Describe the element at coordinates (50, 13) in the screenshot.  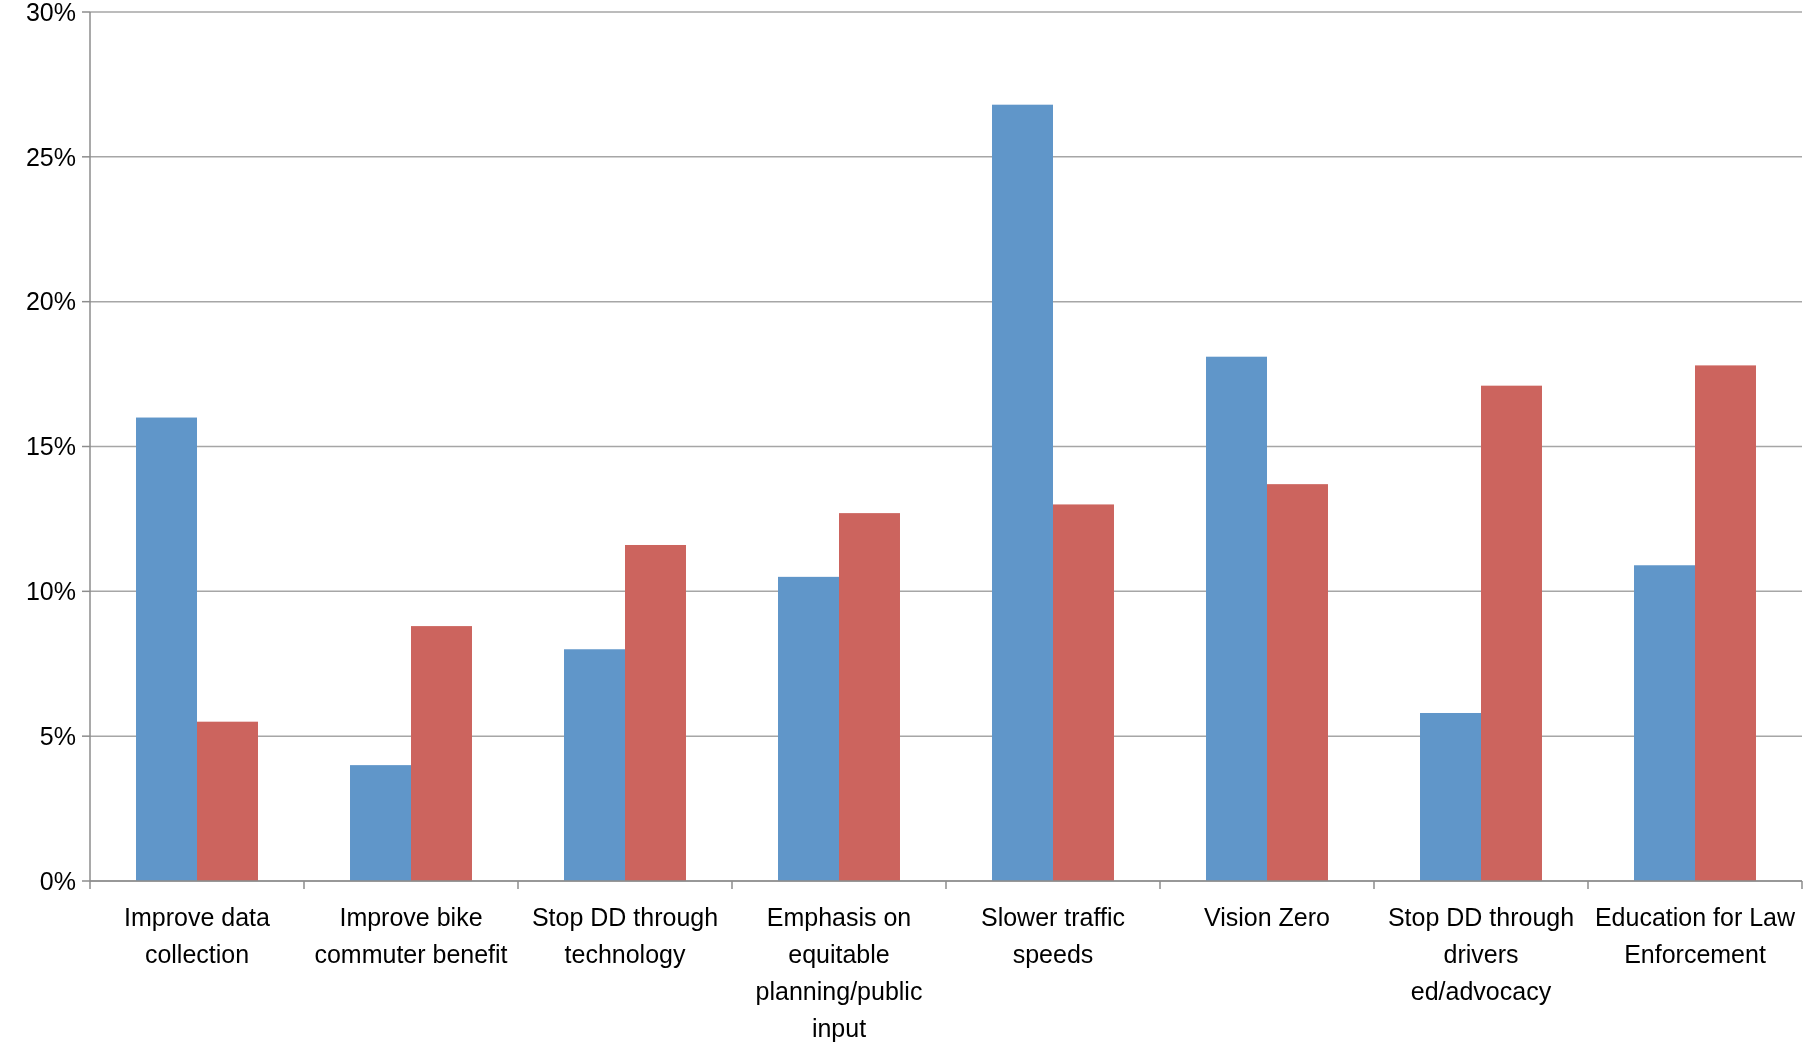
I see `y-tick-label: 30%` at that location.